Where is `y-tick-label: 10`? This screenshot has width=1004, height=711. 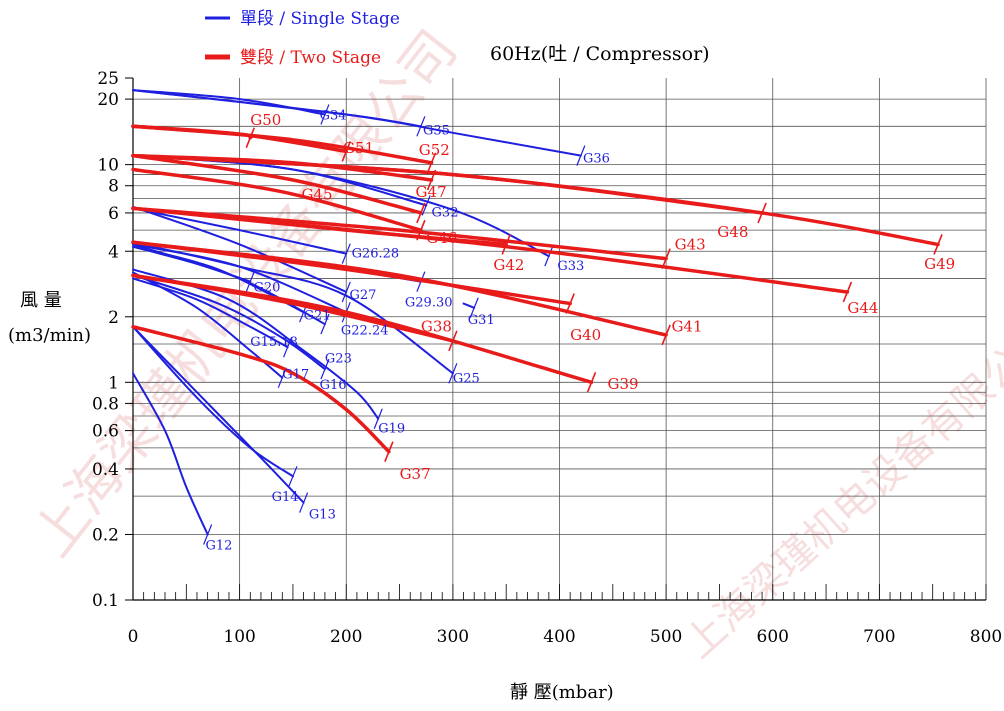
y-tick-label: 10 is located at coordinates (108, 166).